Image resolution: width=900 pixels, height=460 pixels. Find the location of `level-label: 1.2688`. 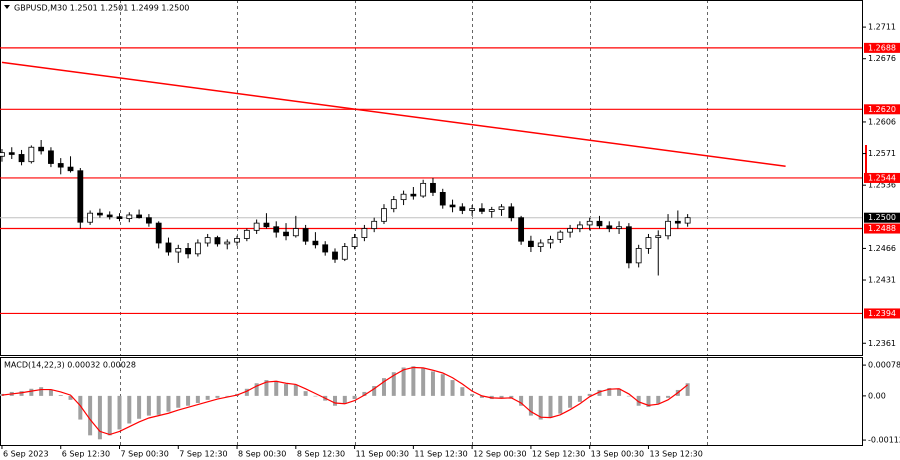

level-label: 1.2688 is located at coordinates (882, 47).